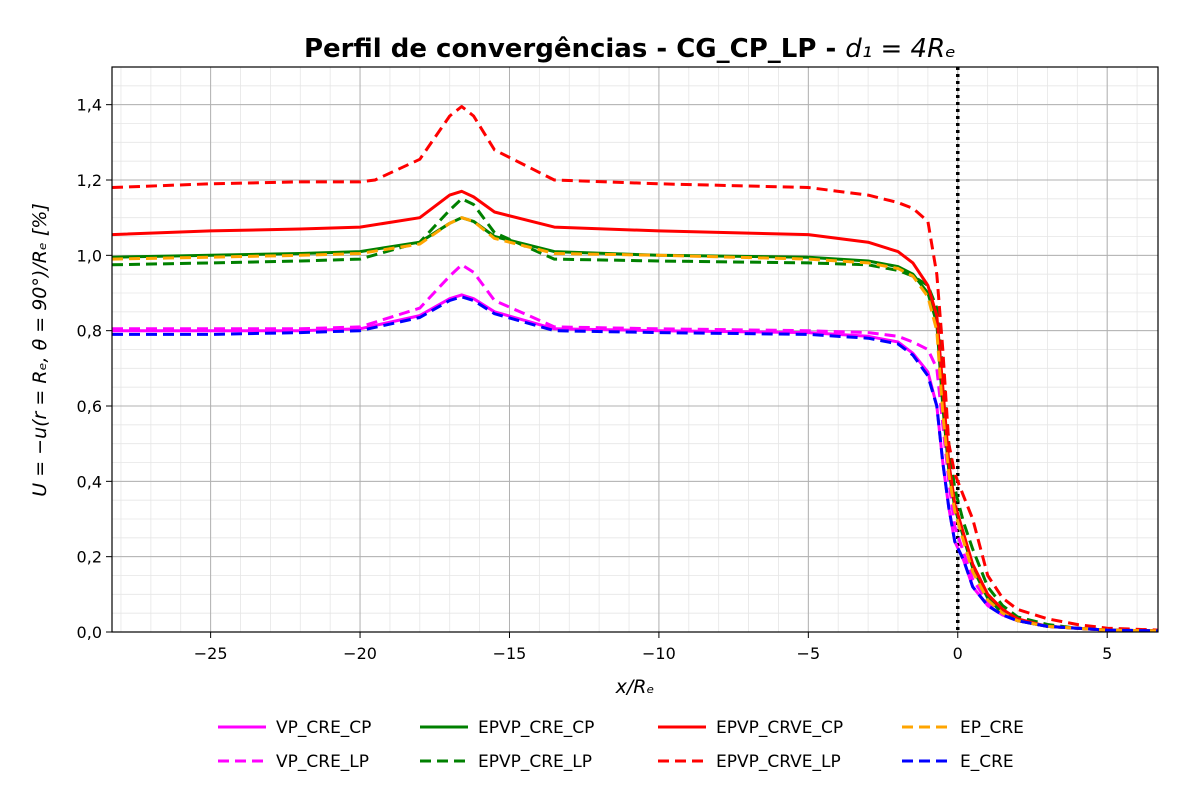 The width and height of the screenshot is (1183, 810). Describe the element at coordinates (89, 180) in the screenshot. I see `y-tick-label: 1,2` at that location.